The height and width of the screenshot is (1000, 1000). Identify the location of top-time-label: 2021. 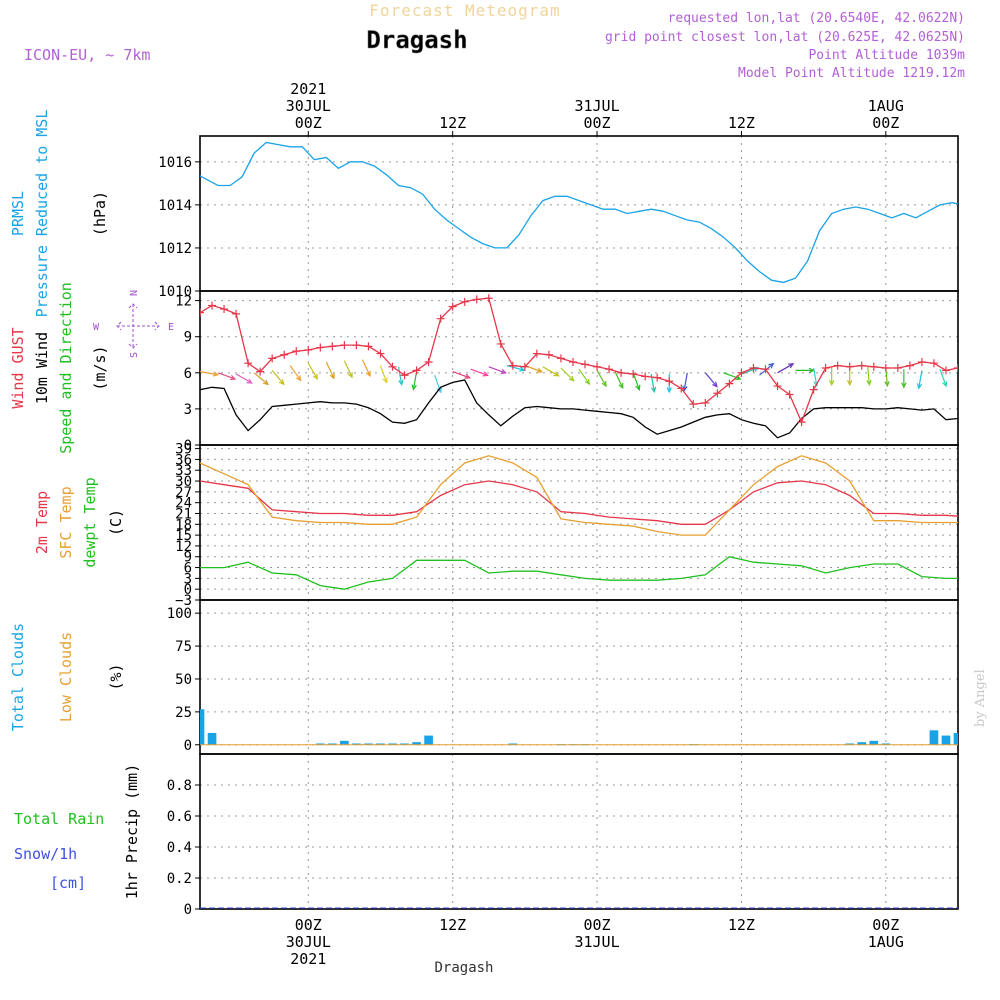
(308, 89).